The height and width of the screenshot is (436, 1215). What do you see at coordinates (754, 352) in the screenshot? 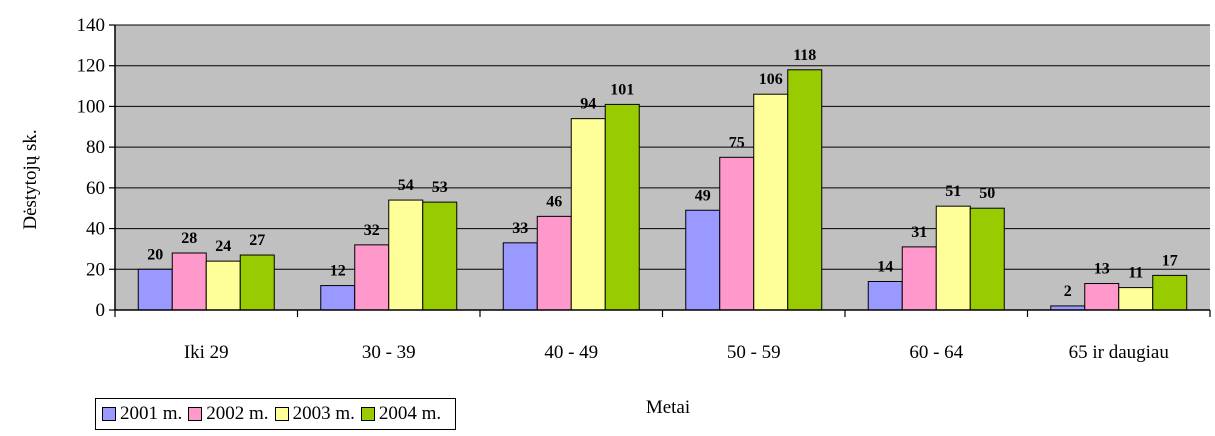
I see `x-tick-label: 50 - 59` at bounding box center [754, 352].